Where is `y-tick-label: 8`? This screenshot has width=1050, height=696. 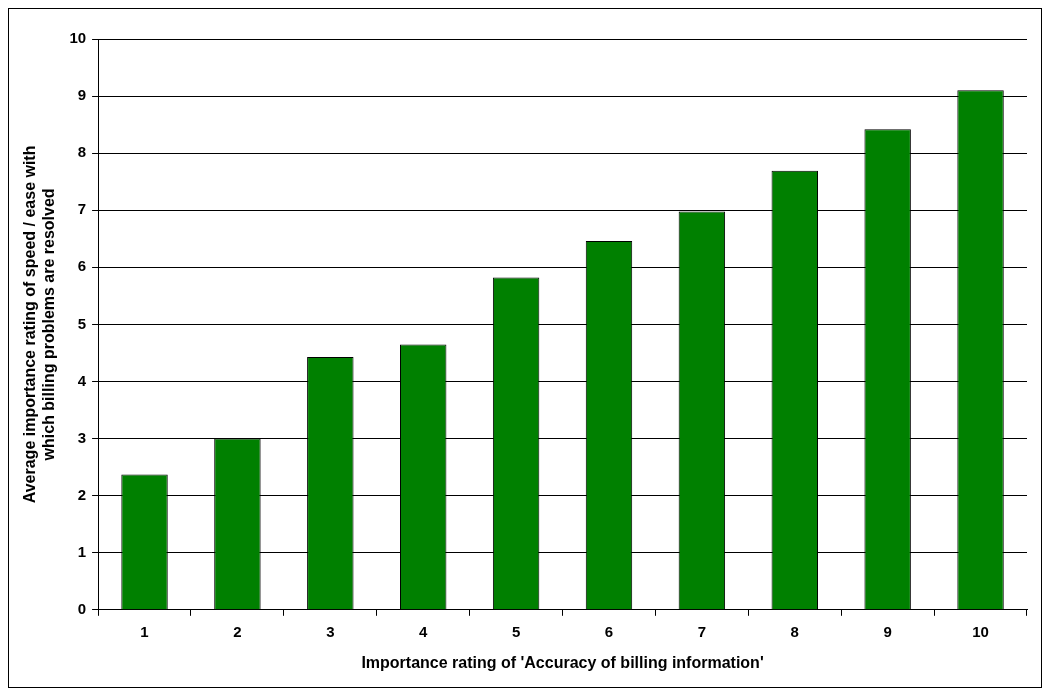
y-tick-label: 8 is located at coordinates (82, 152).